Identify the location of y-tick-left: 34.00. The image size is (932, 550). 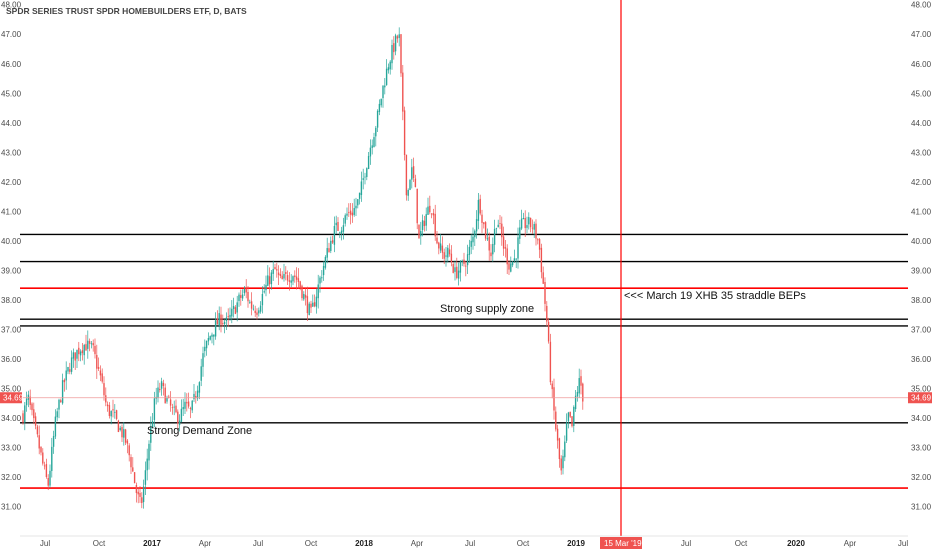
(11, 418).